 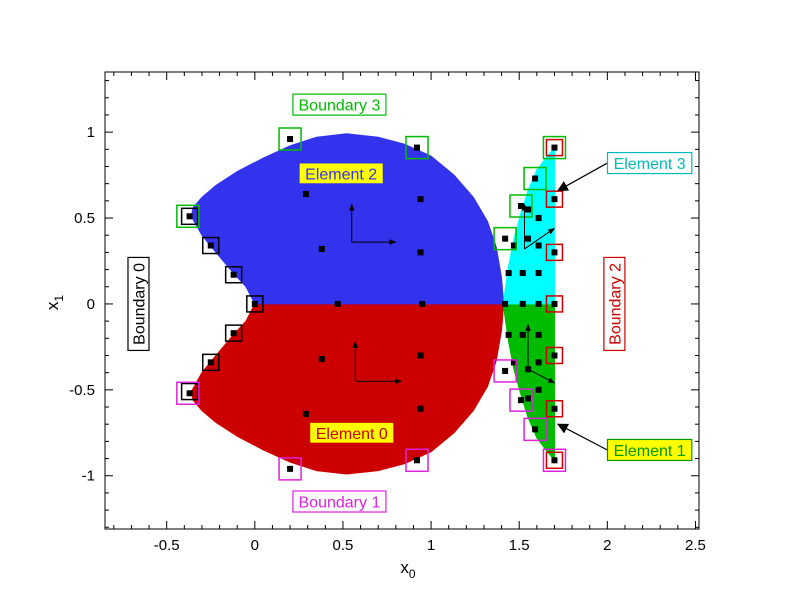 What do you see at coordinates (91, 304) in the screenshot?
I see `y-tick-label: 0` at bounding box center [91, 304].